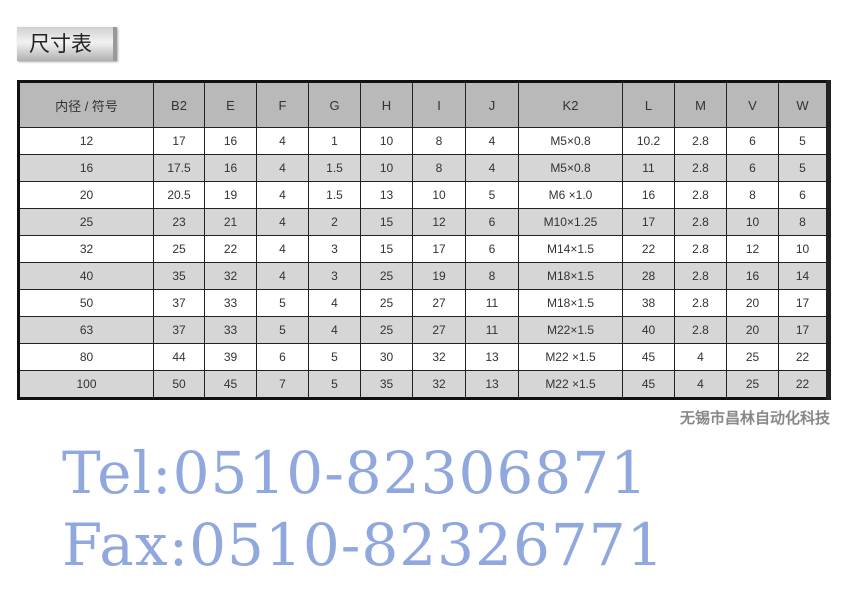 This screenshot has width=850, height=590. Describe the element at coordinates (423, 195) in the screenshot. I see `table-row: 20 20.5 19 4 1.5 13 10 5 M6 ×1.0 16 2.8 8 6` at that location.